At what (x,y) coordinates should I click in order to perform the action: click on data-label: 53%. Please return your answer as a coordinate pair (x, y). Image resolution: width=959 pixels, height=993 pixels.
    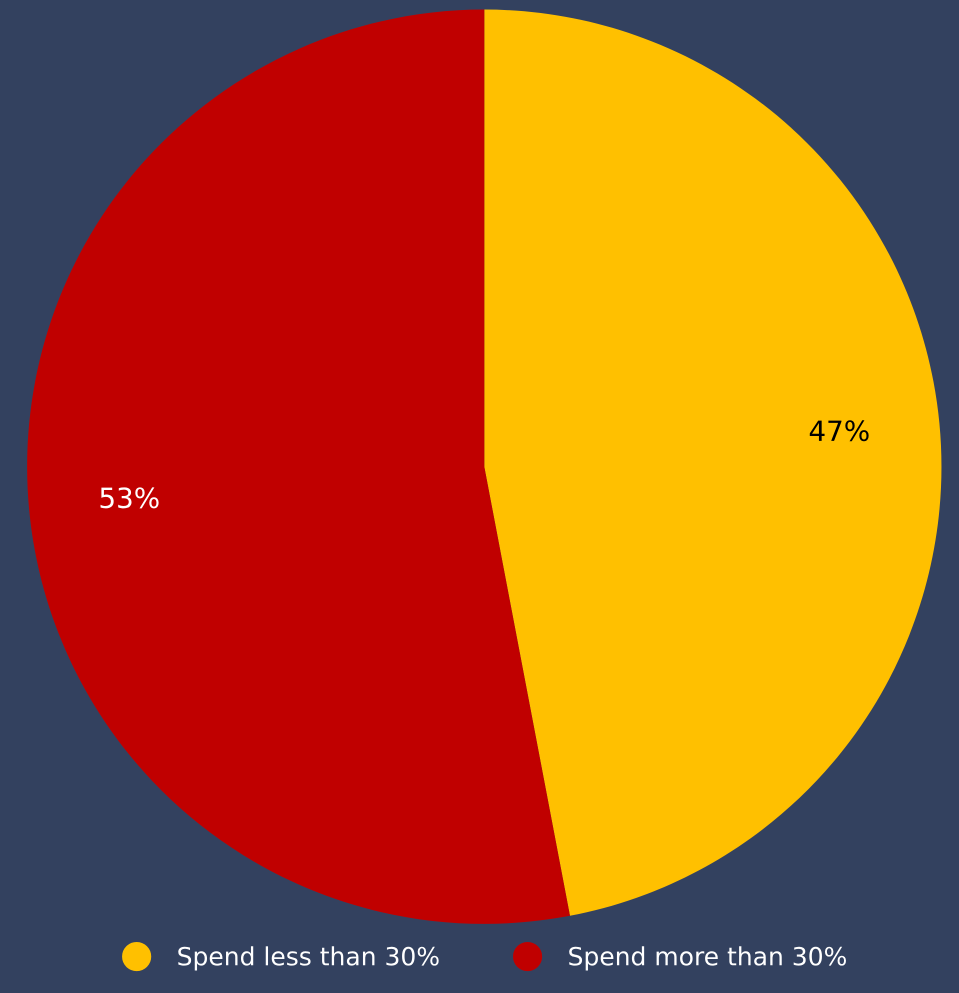
    Looking at the image, I should click on (129, 497).